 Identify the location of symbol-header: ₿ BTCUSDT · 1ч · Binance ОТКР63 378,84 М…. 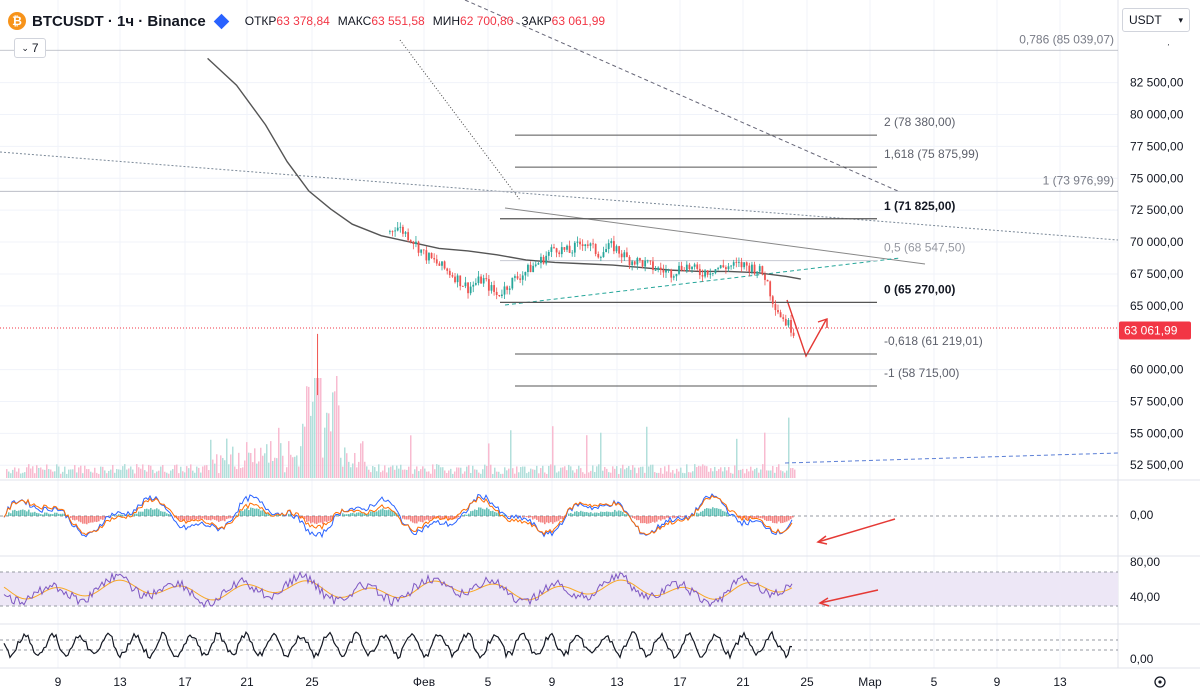
(306, 21).